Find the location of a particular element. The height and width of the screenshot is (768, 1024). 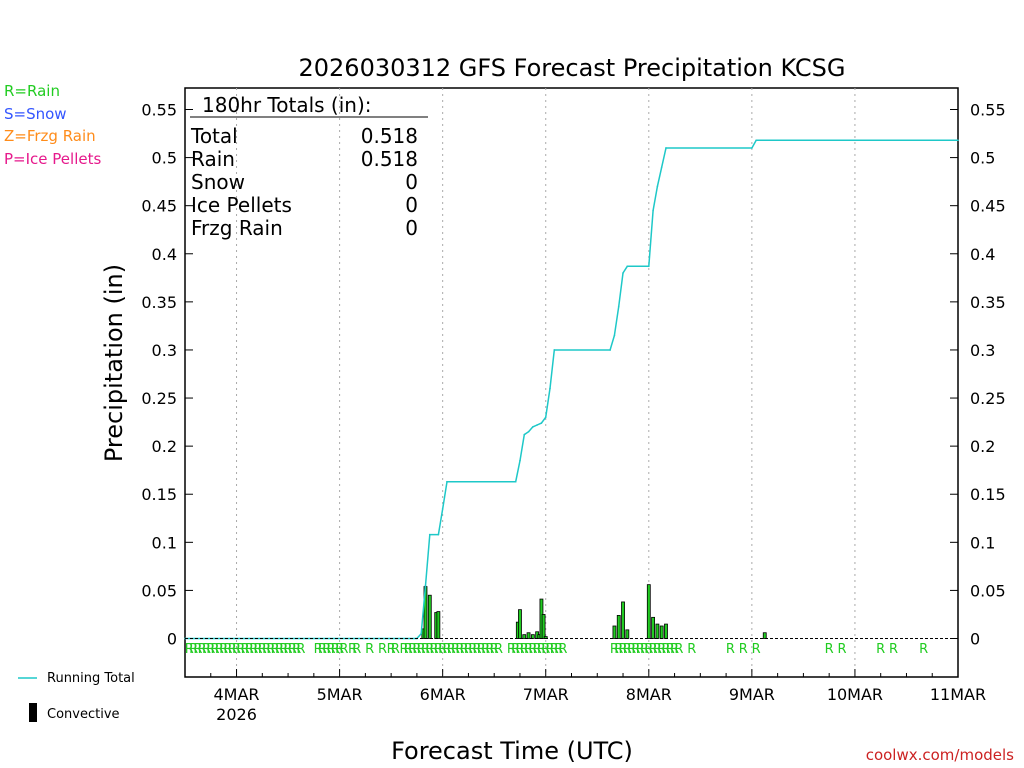

precip-type-marker-71: R is located at coordinates (545, 649).